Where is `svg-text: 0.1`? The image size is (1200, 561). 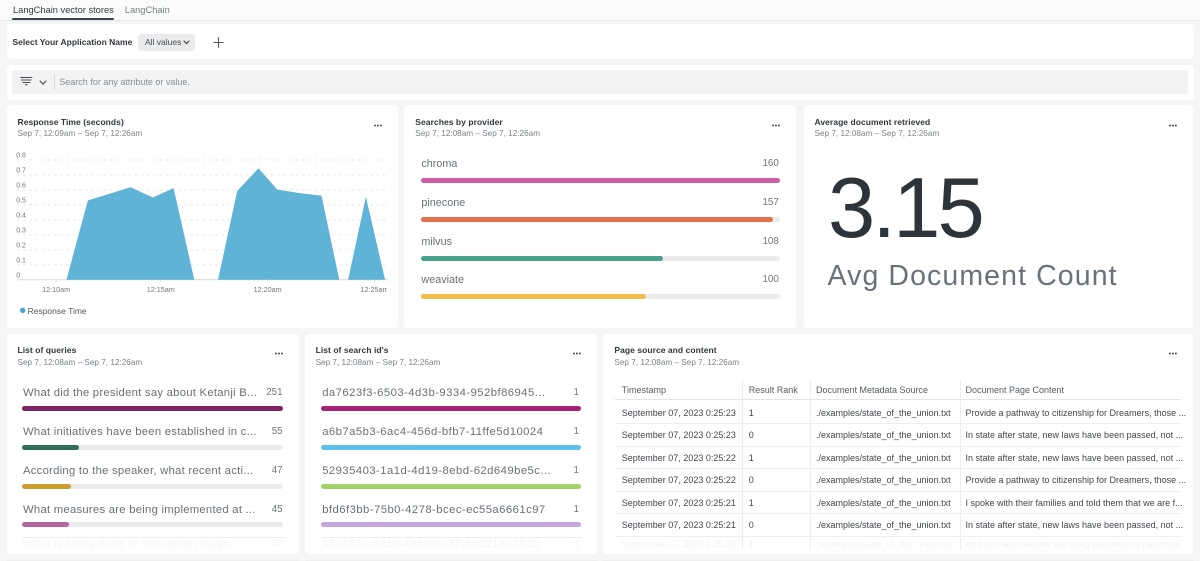 svg-text: 0.1 is located at coordinates (21, 261).